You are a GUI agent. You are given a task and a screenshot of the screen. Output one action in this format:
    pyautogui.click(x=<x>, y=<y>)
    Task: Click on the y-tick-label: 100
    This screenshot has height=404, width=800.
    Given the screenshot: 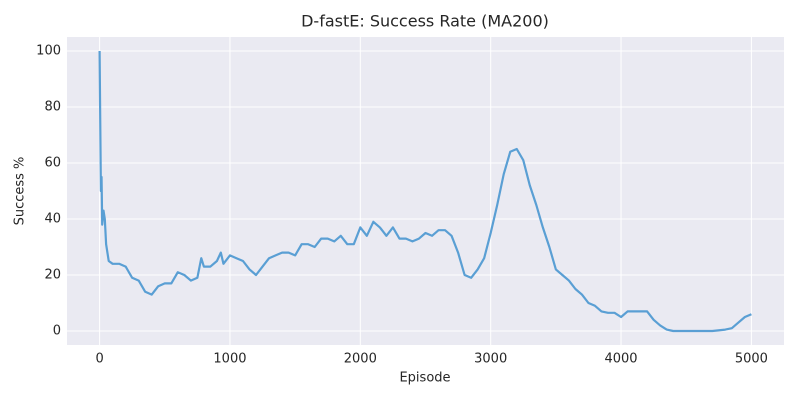 What is the action you would take?
    pyautogui.click(x=48, y=51)
    